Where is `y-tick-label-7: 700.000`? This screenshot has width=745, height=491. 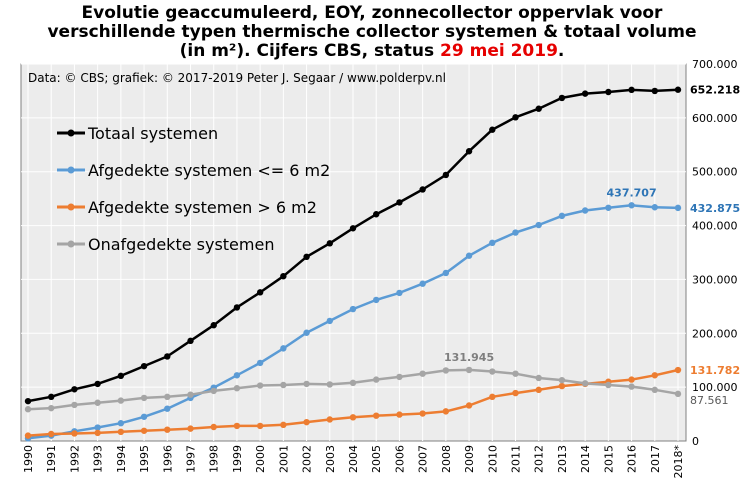
y-tick-label-7: 700.000 is located at coordinates (715, 64).